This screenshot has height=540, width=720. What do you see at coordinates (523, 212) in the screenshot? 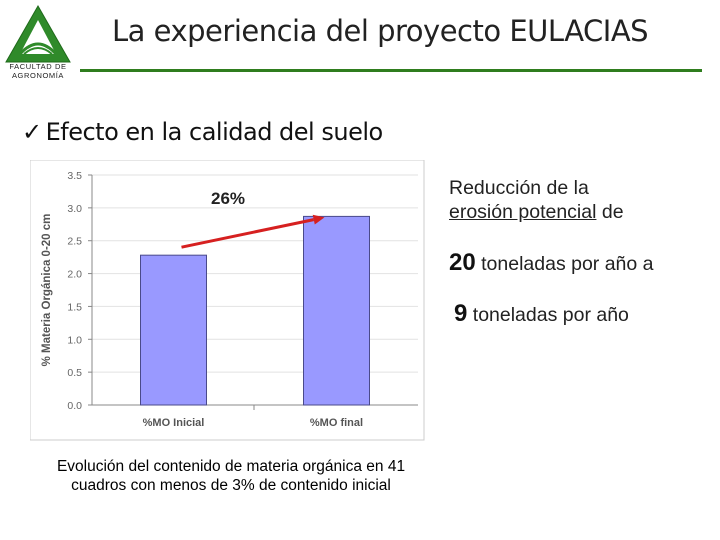
I see `erosion-term: erosión potencial` at bounding box center [523, 212].